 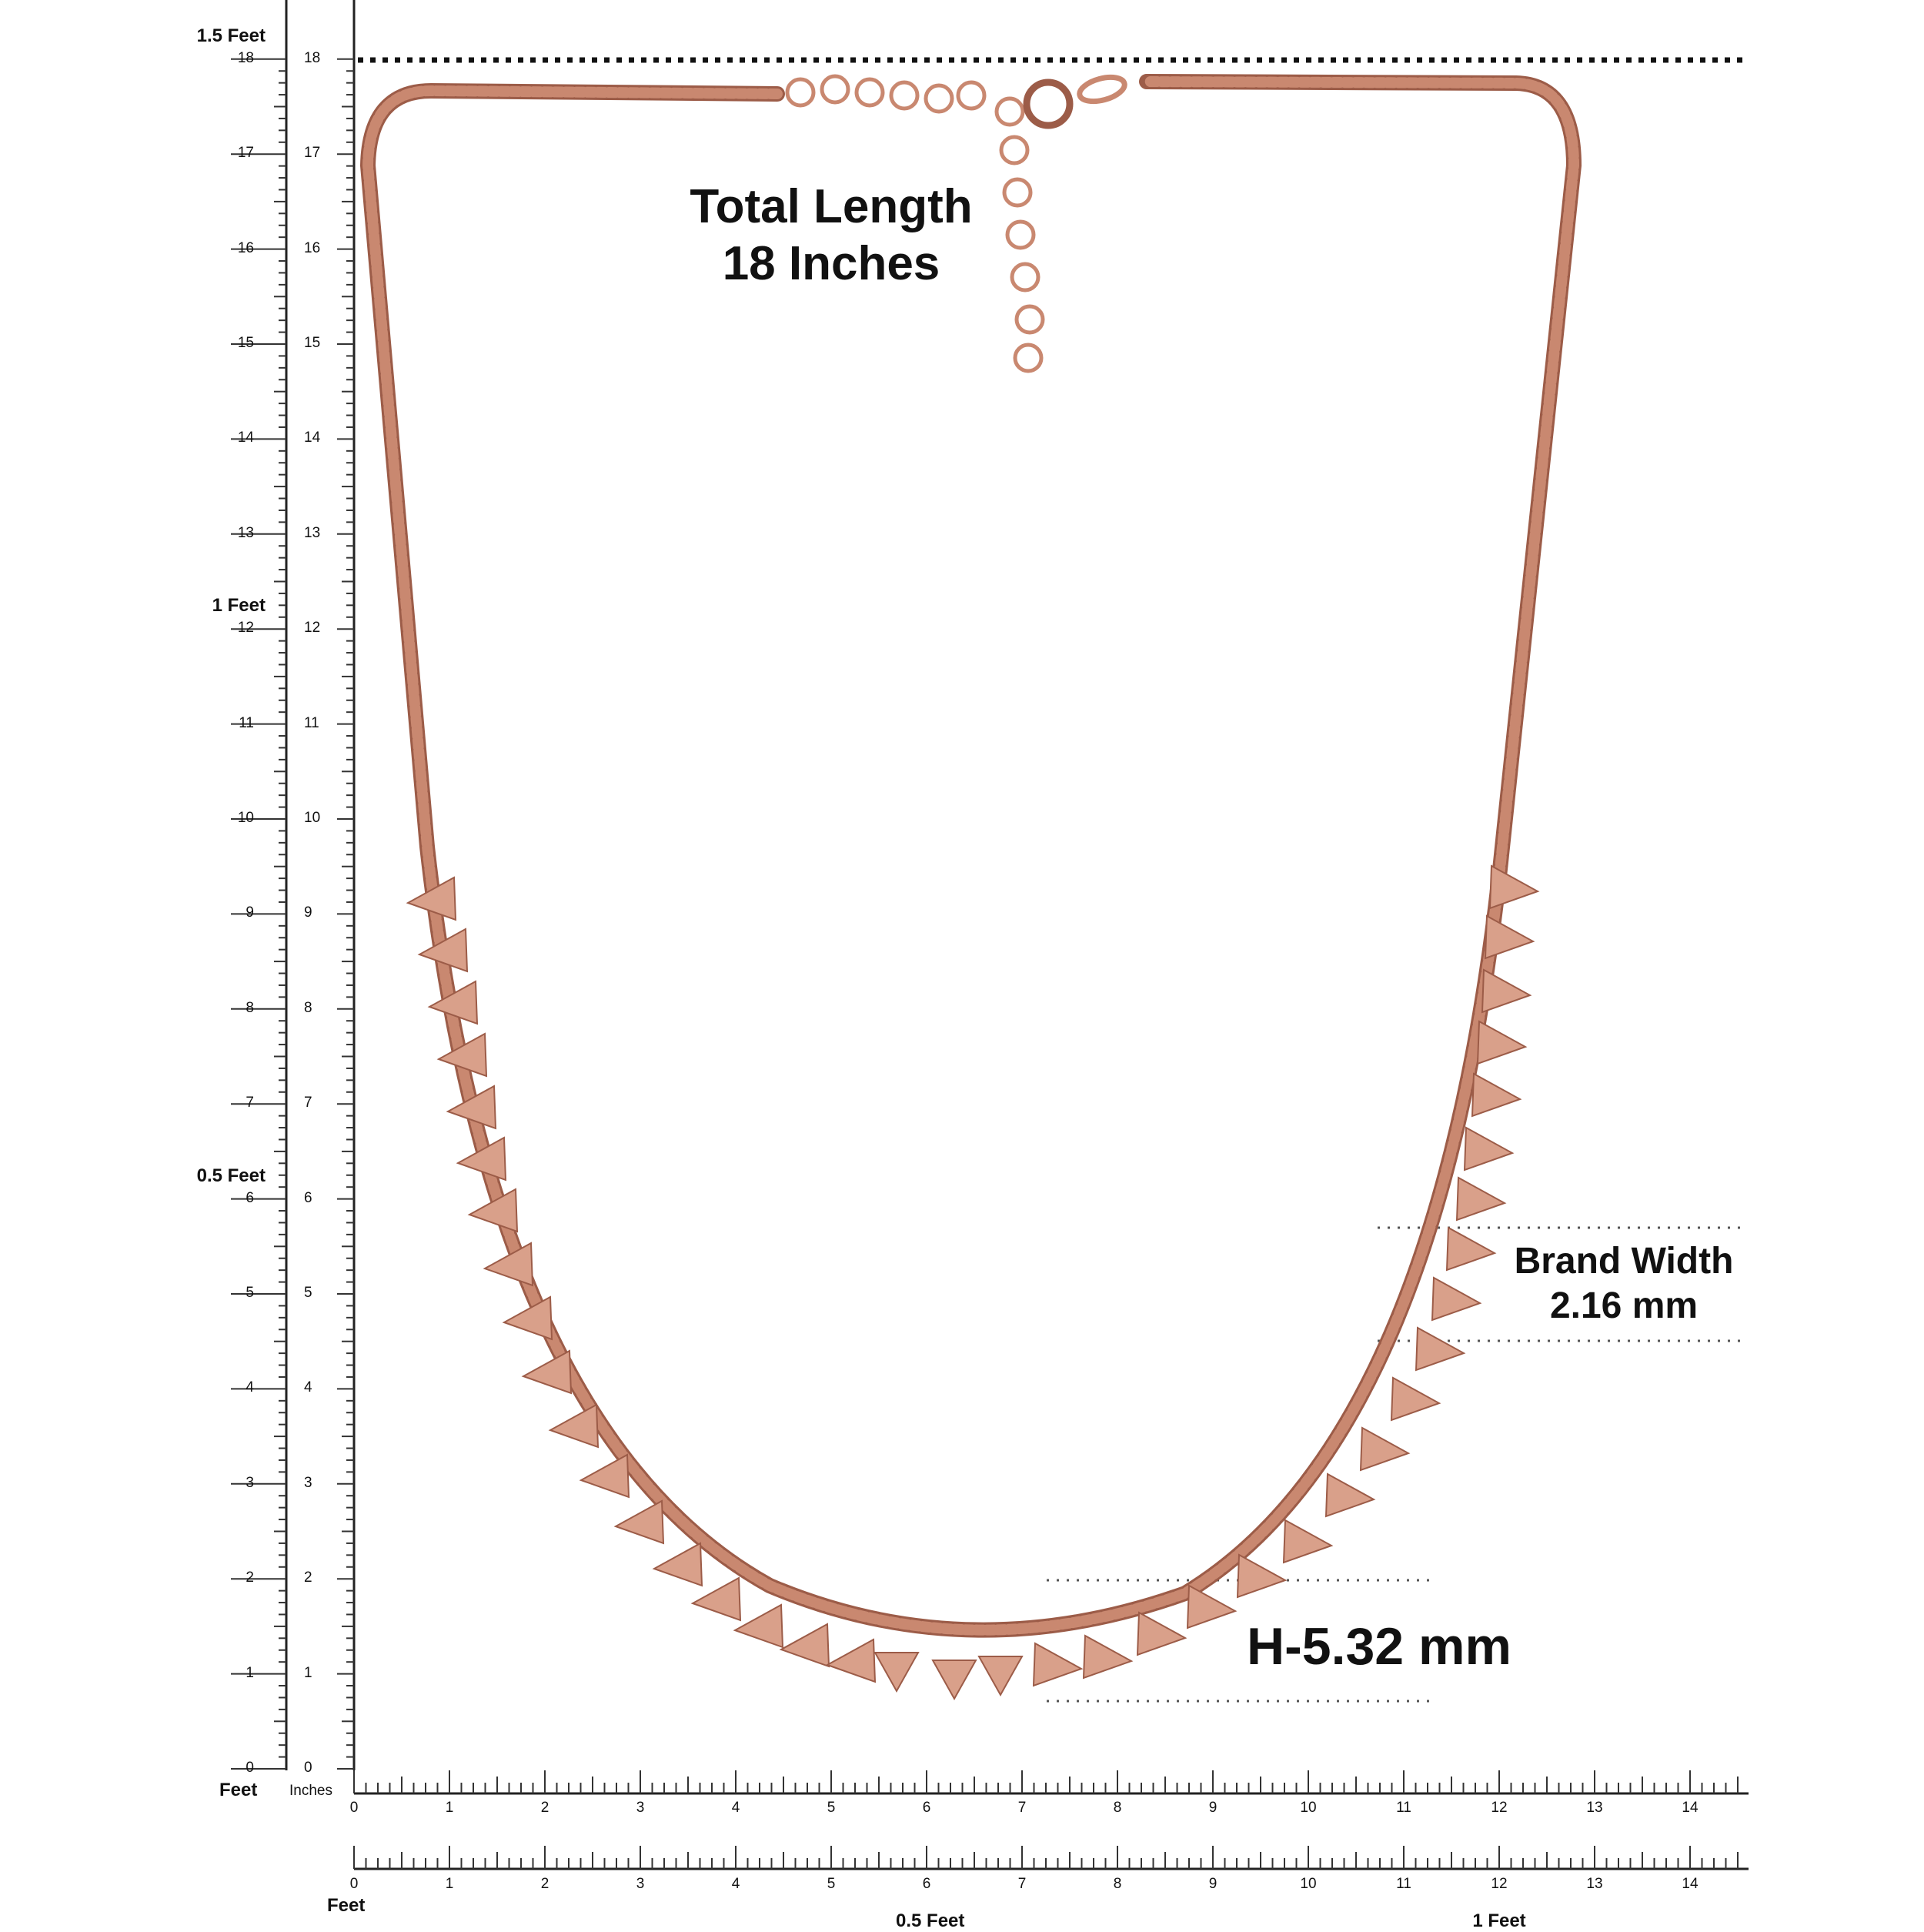 What do you see at coordinates (926, 1808) in the screenshot?
I see `ruler-bottom-inch-label: 6` at bounding box center [926, 1808].